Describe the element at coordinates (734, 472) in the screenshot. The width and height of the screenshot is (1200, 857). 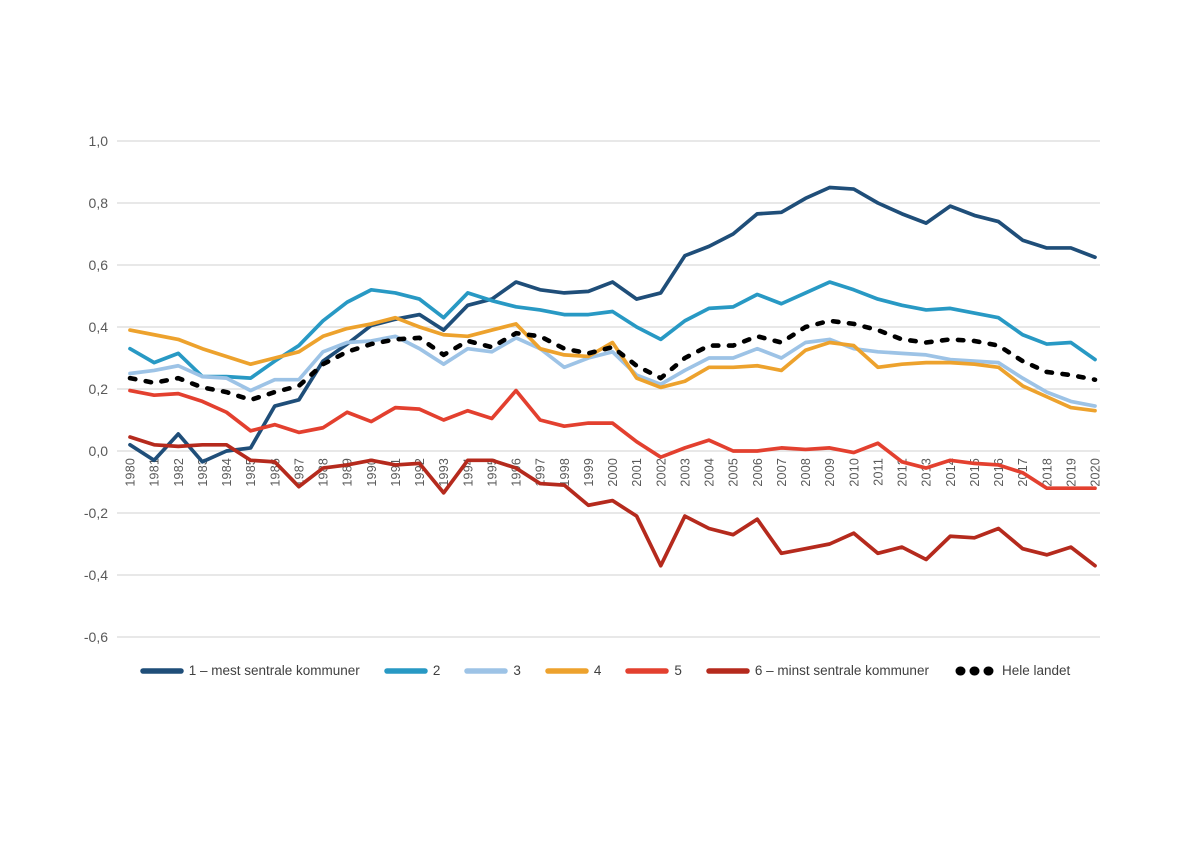
I see `x-axis-label: 2005` at that location.